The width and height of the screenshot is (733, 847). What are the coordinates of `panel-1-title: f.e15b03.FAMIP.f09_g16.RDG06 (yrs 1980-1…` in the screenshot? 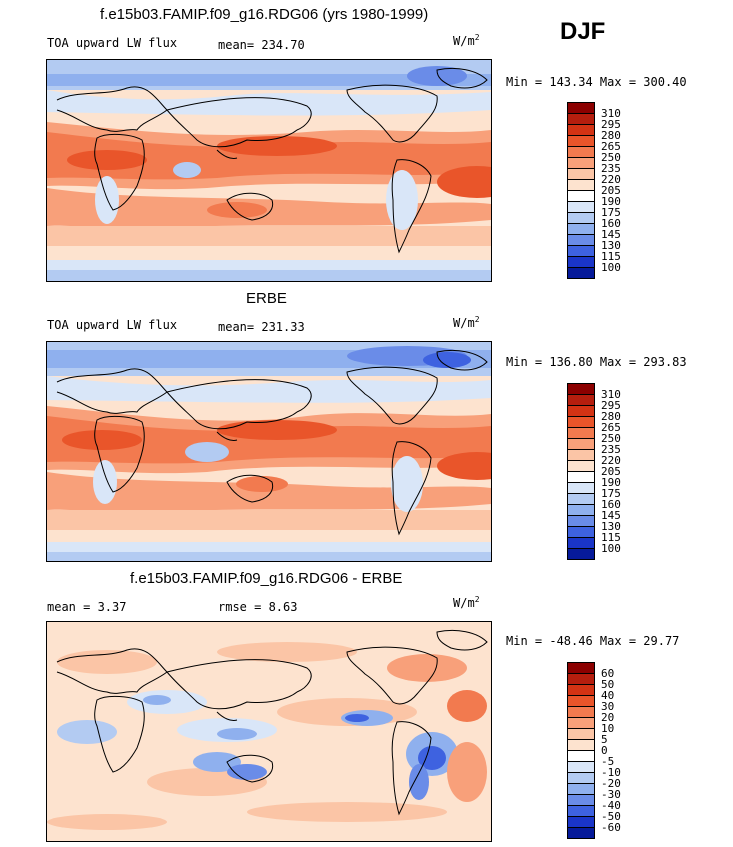 It's located at (264, 14).